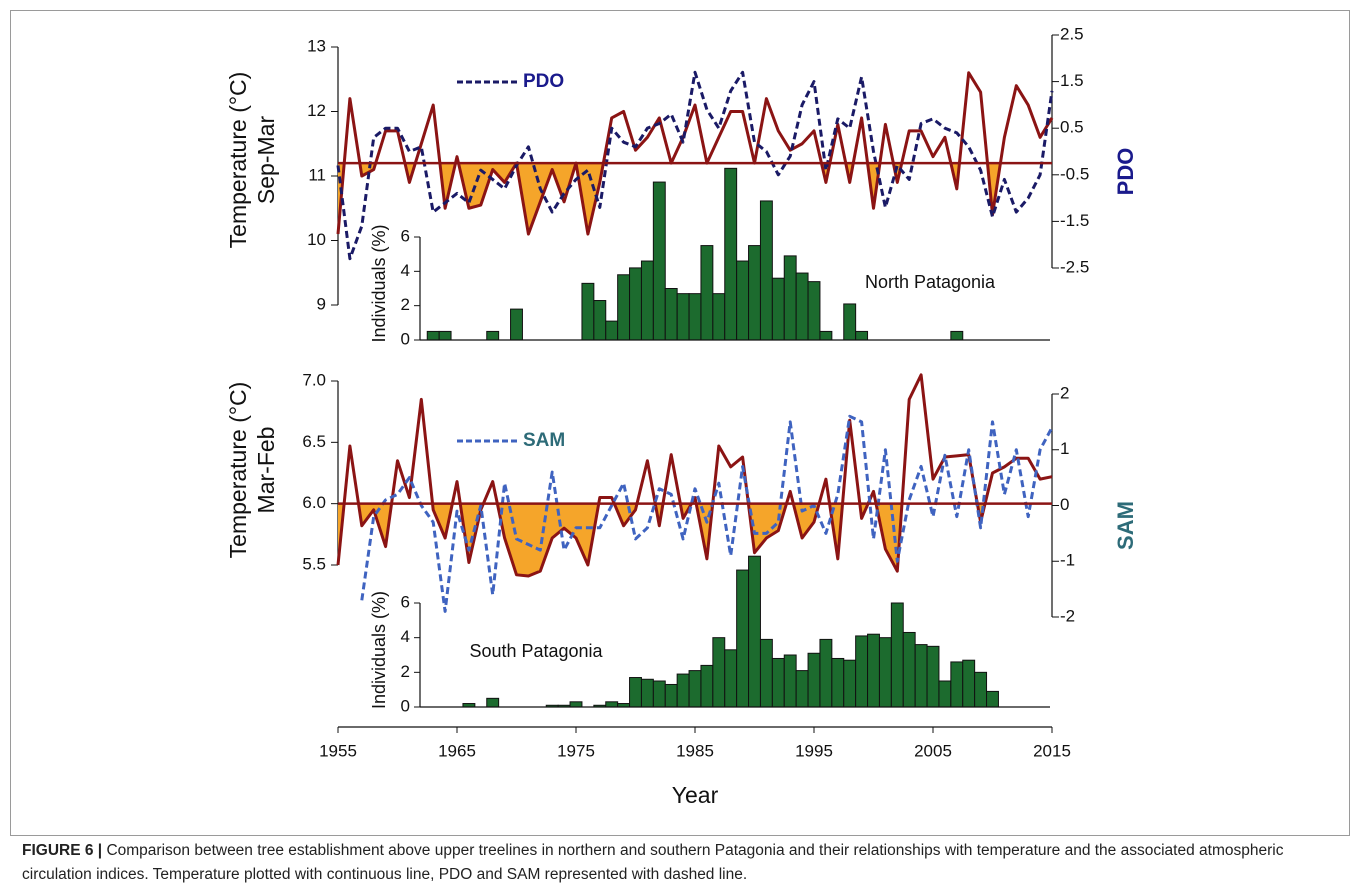 This screenshot has width=1360, height=891. I want to click on x-tick-label: 1955, so click(338, 750).